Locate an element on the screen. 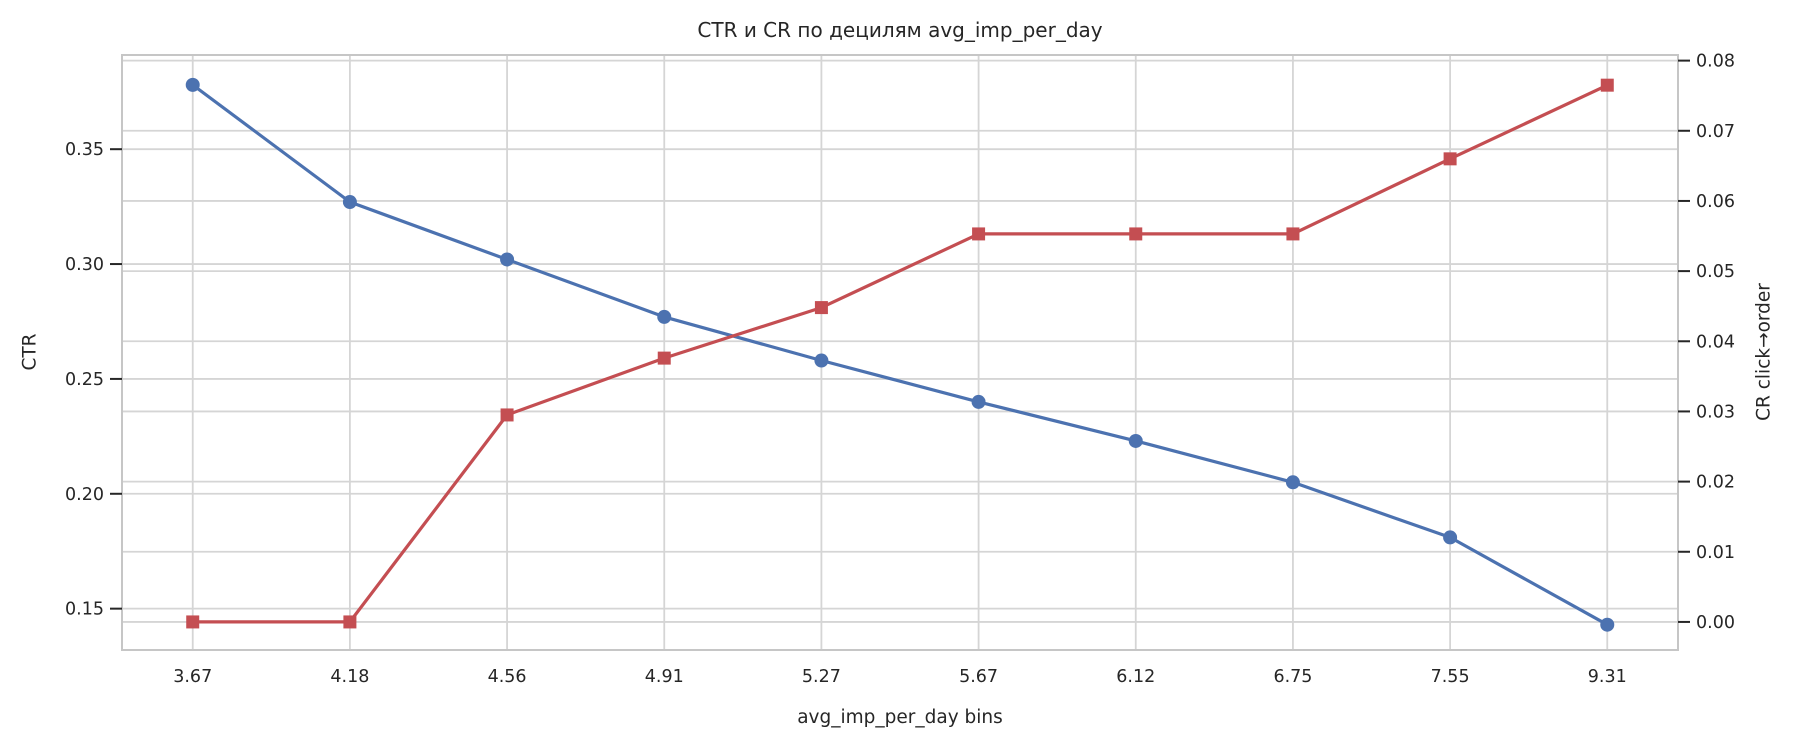 This screenshot has height=750, width=1800. y-right-tick-label: 0.08 is located at coordinates (1715, 62).